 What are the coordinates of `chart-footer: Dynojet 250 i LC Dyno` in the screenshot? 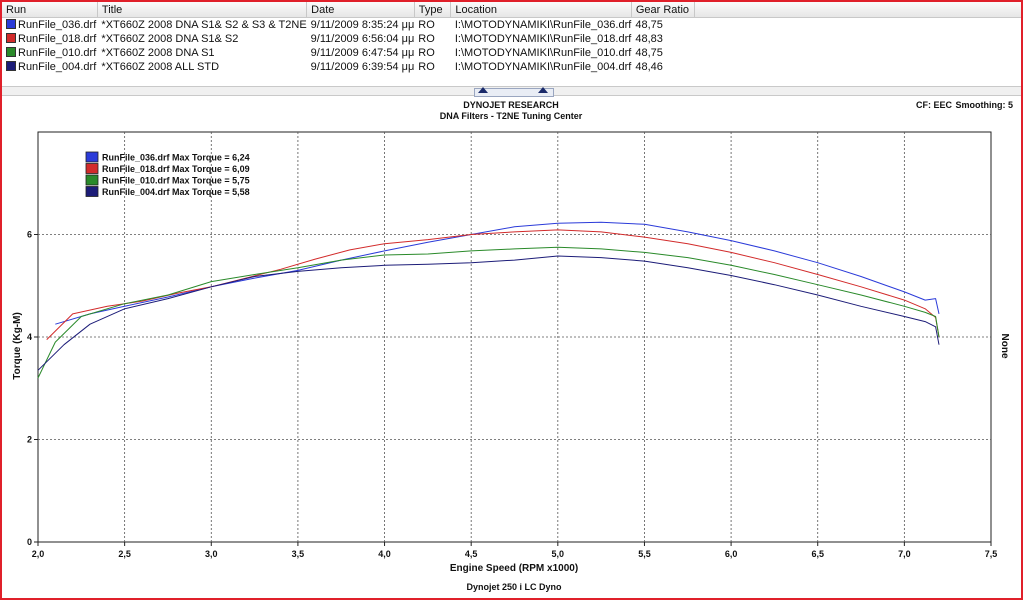 It's located at (514, 587).